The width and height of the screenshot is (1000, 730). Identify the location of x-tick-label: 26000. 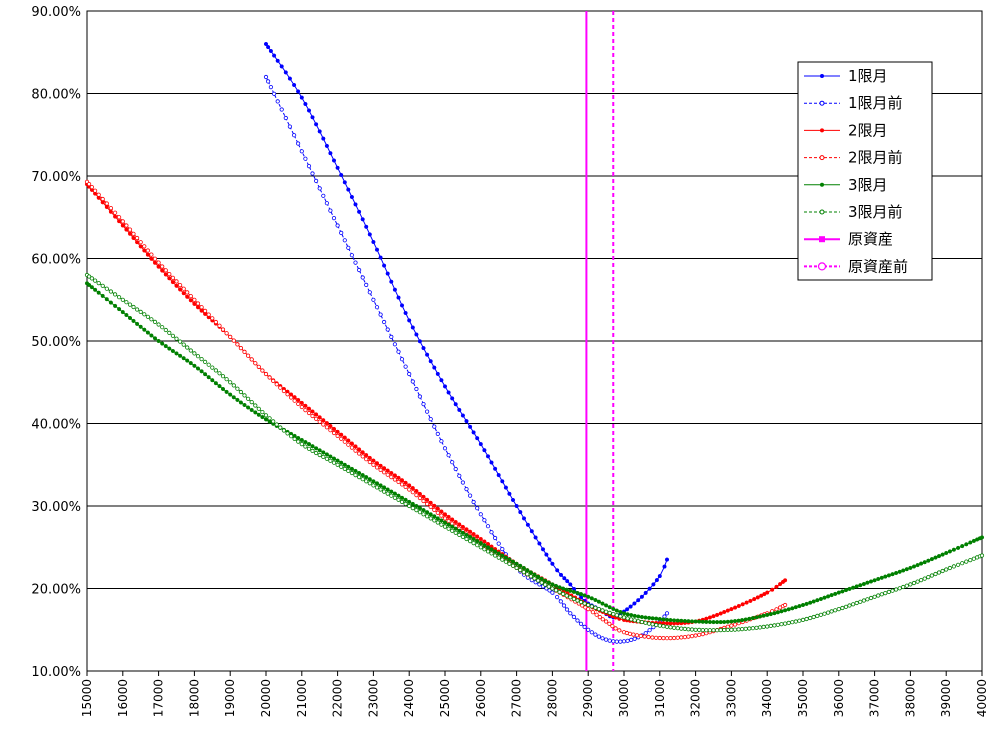
(481, 698).